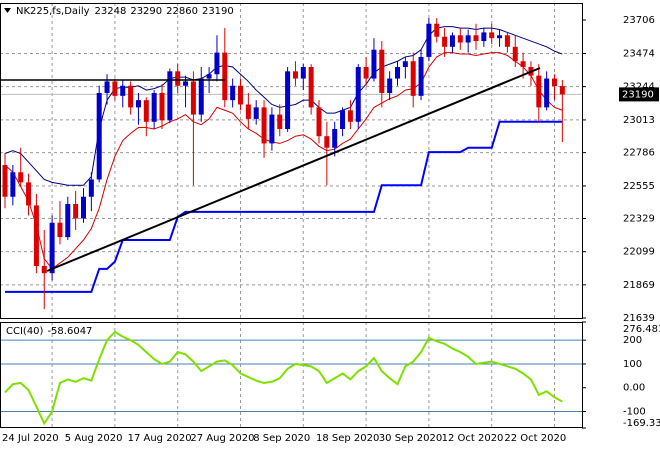 The width and height of the screenshot is (660, 450). Describe the element at coordinates (639, 53) in the screenshot. I see `y-tick-label: 23474` at that location.